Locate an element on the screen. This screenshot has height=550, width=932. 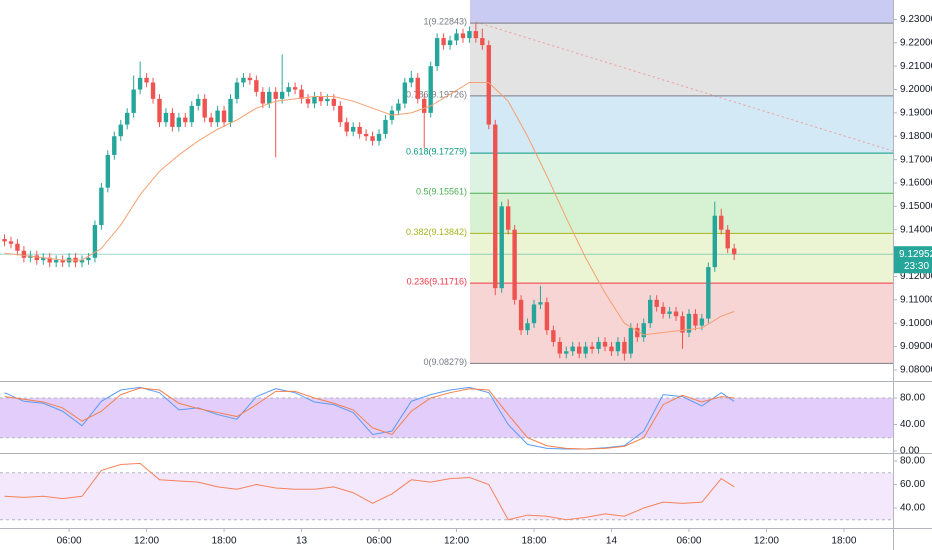
y-tick-label: 9.14000 is located at coordinates (916, 229).